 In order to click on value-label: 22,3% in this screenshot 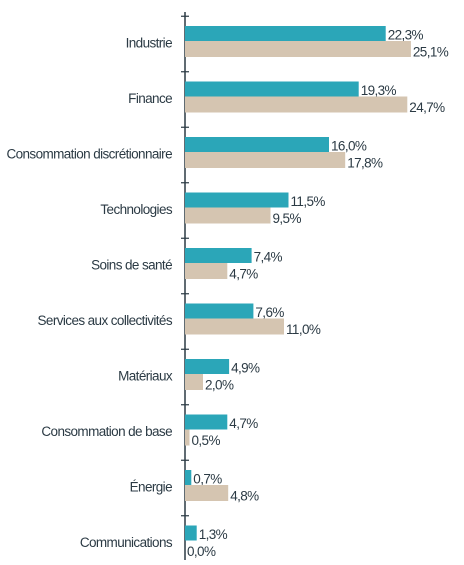, I will do `click(406, 35)`.